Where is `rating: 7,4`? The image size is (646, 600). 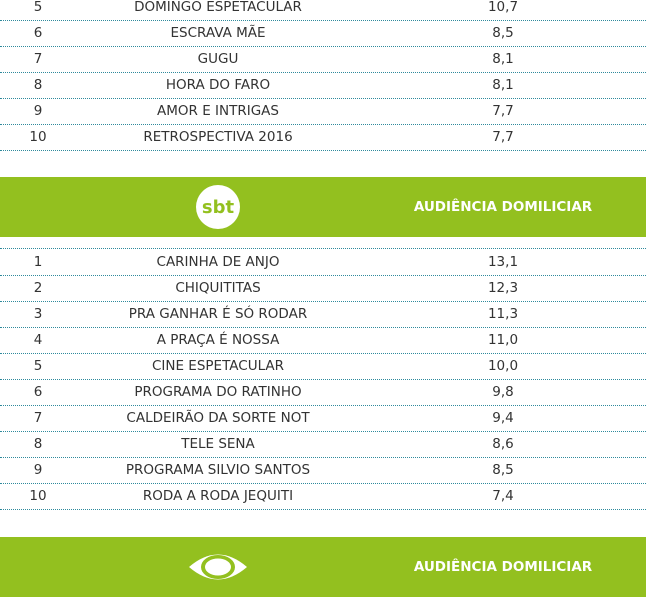
rating: 7,4 is located at coordinates (503, 496).